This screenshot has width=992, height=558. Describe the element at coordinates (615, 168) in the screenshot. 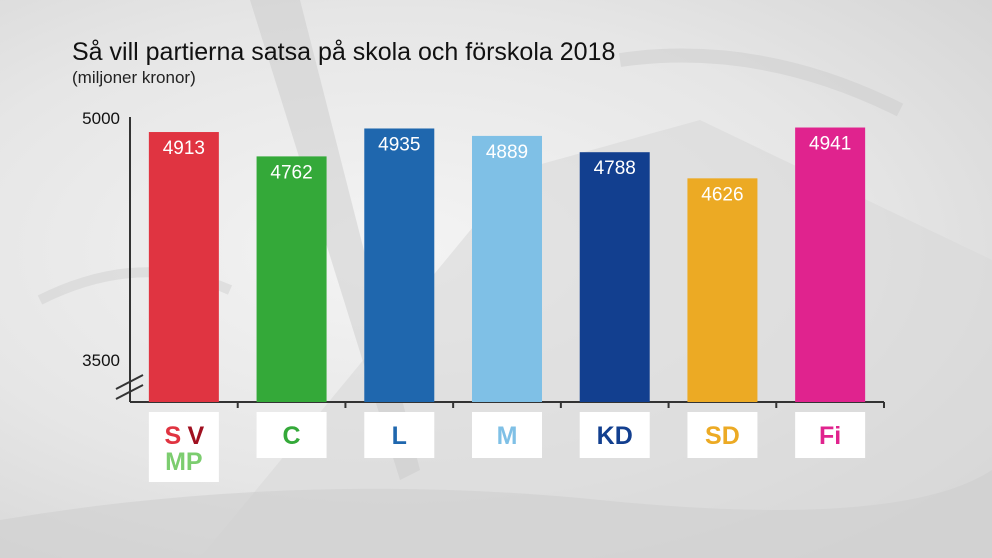

I see `bar-value-label: 4788` at that location.